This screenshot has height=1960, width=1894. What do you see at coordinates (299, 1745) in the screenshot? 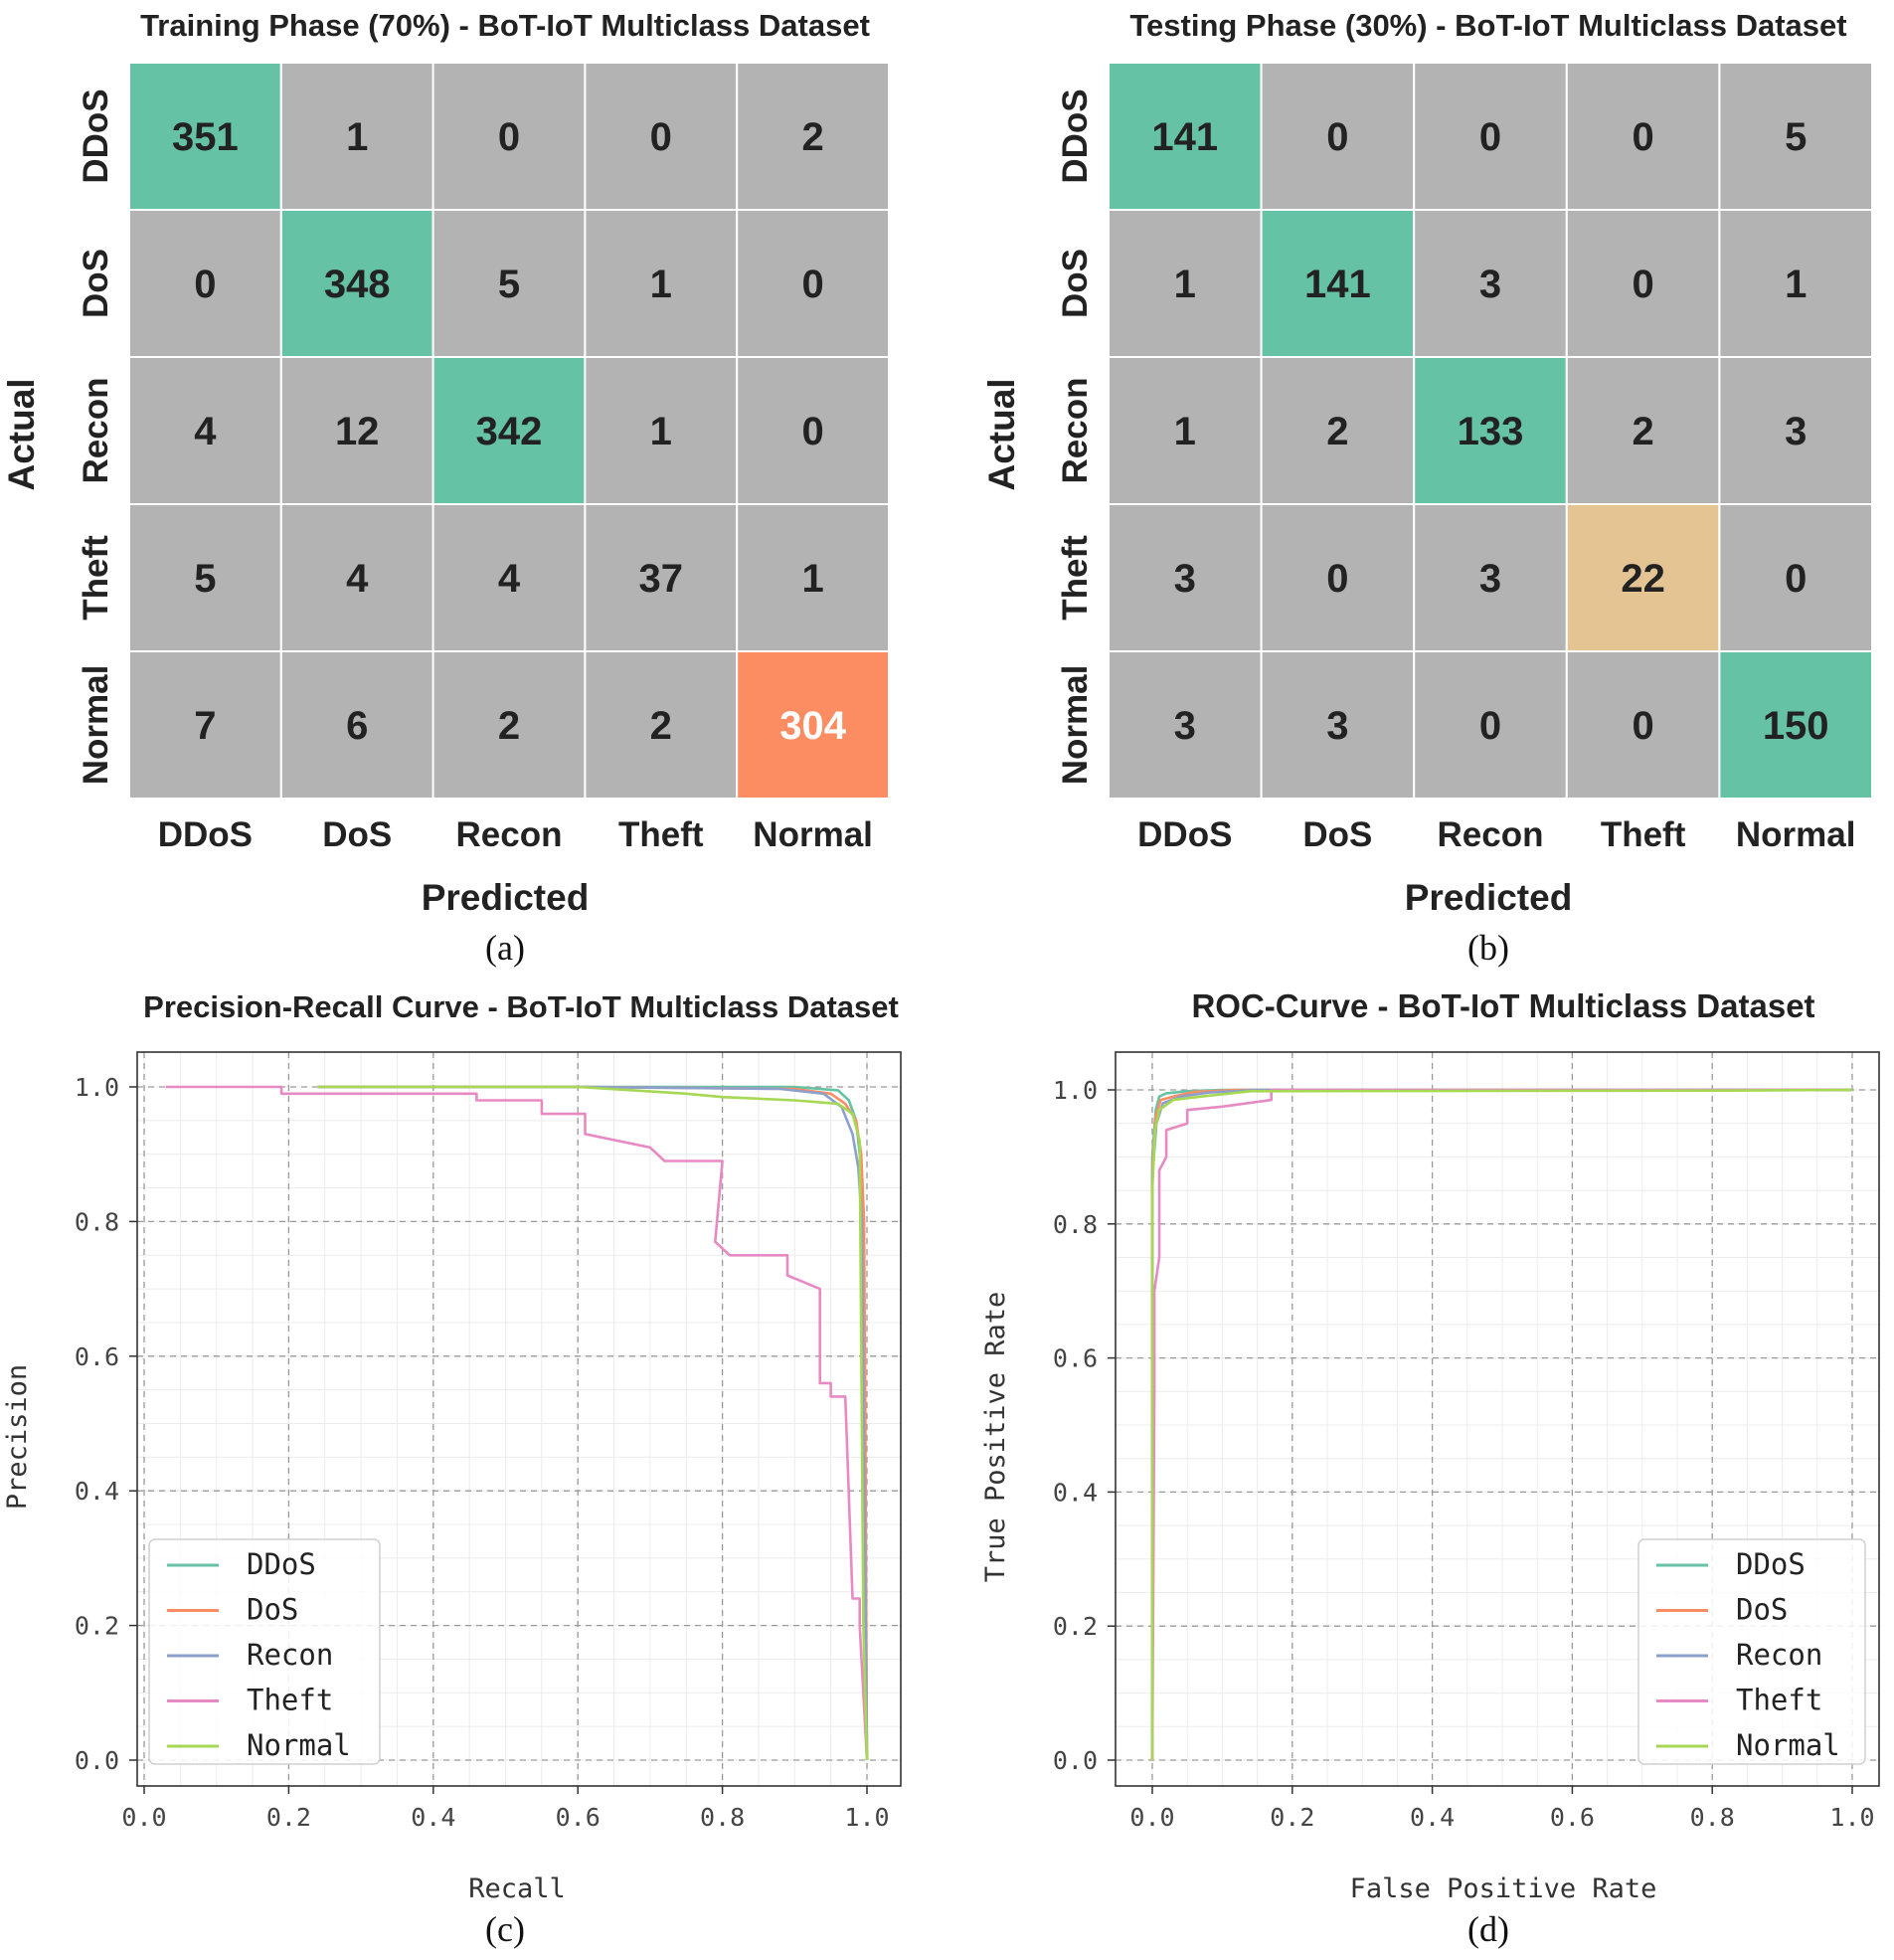
I see `legend-label: Normal` at bounding box center [299, 1745].